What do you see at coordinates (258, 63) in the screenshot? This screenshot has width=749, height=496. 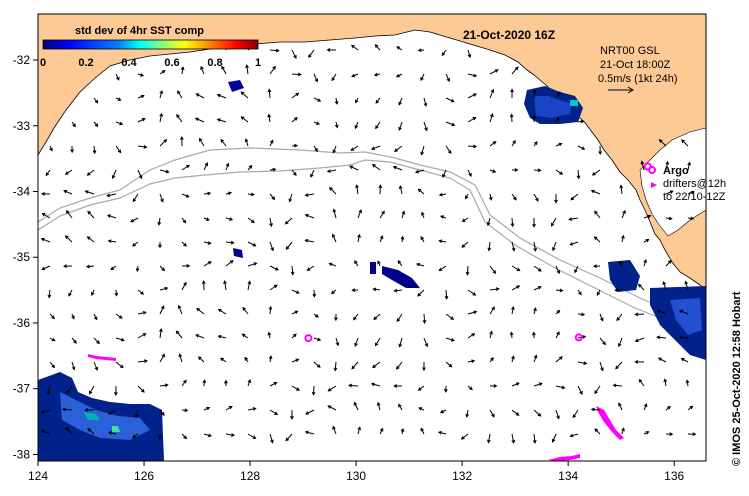 I see `colorbar-tick-label: 1` at bounding box center [258, 63].